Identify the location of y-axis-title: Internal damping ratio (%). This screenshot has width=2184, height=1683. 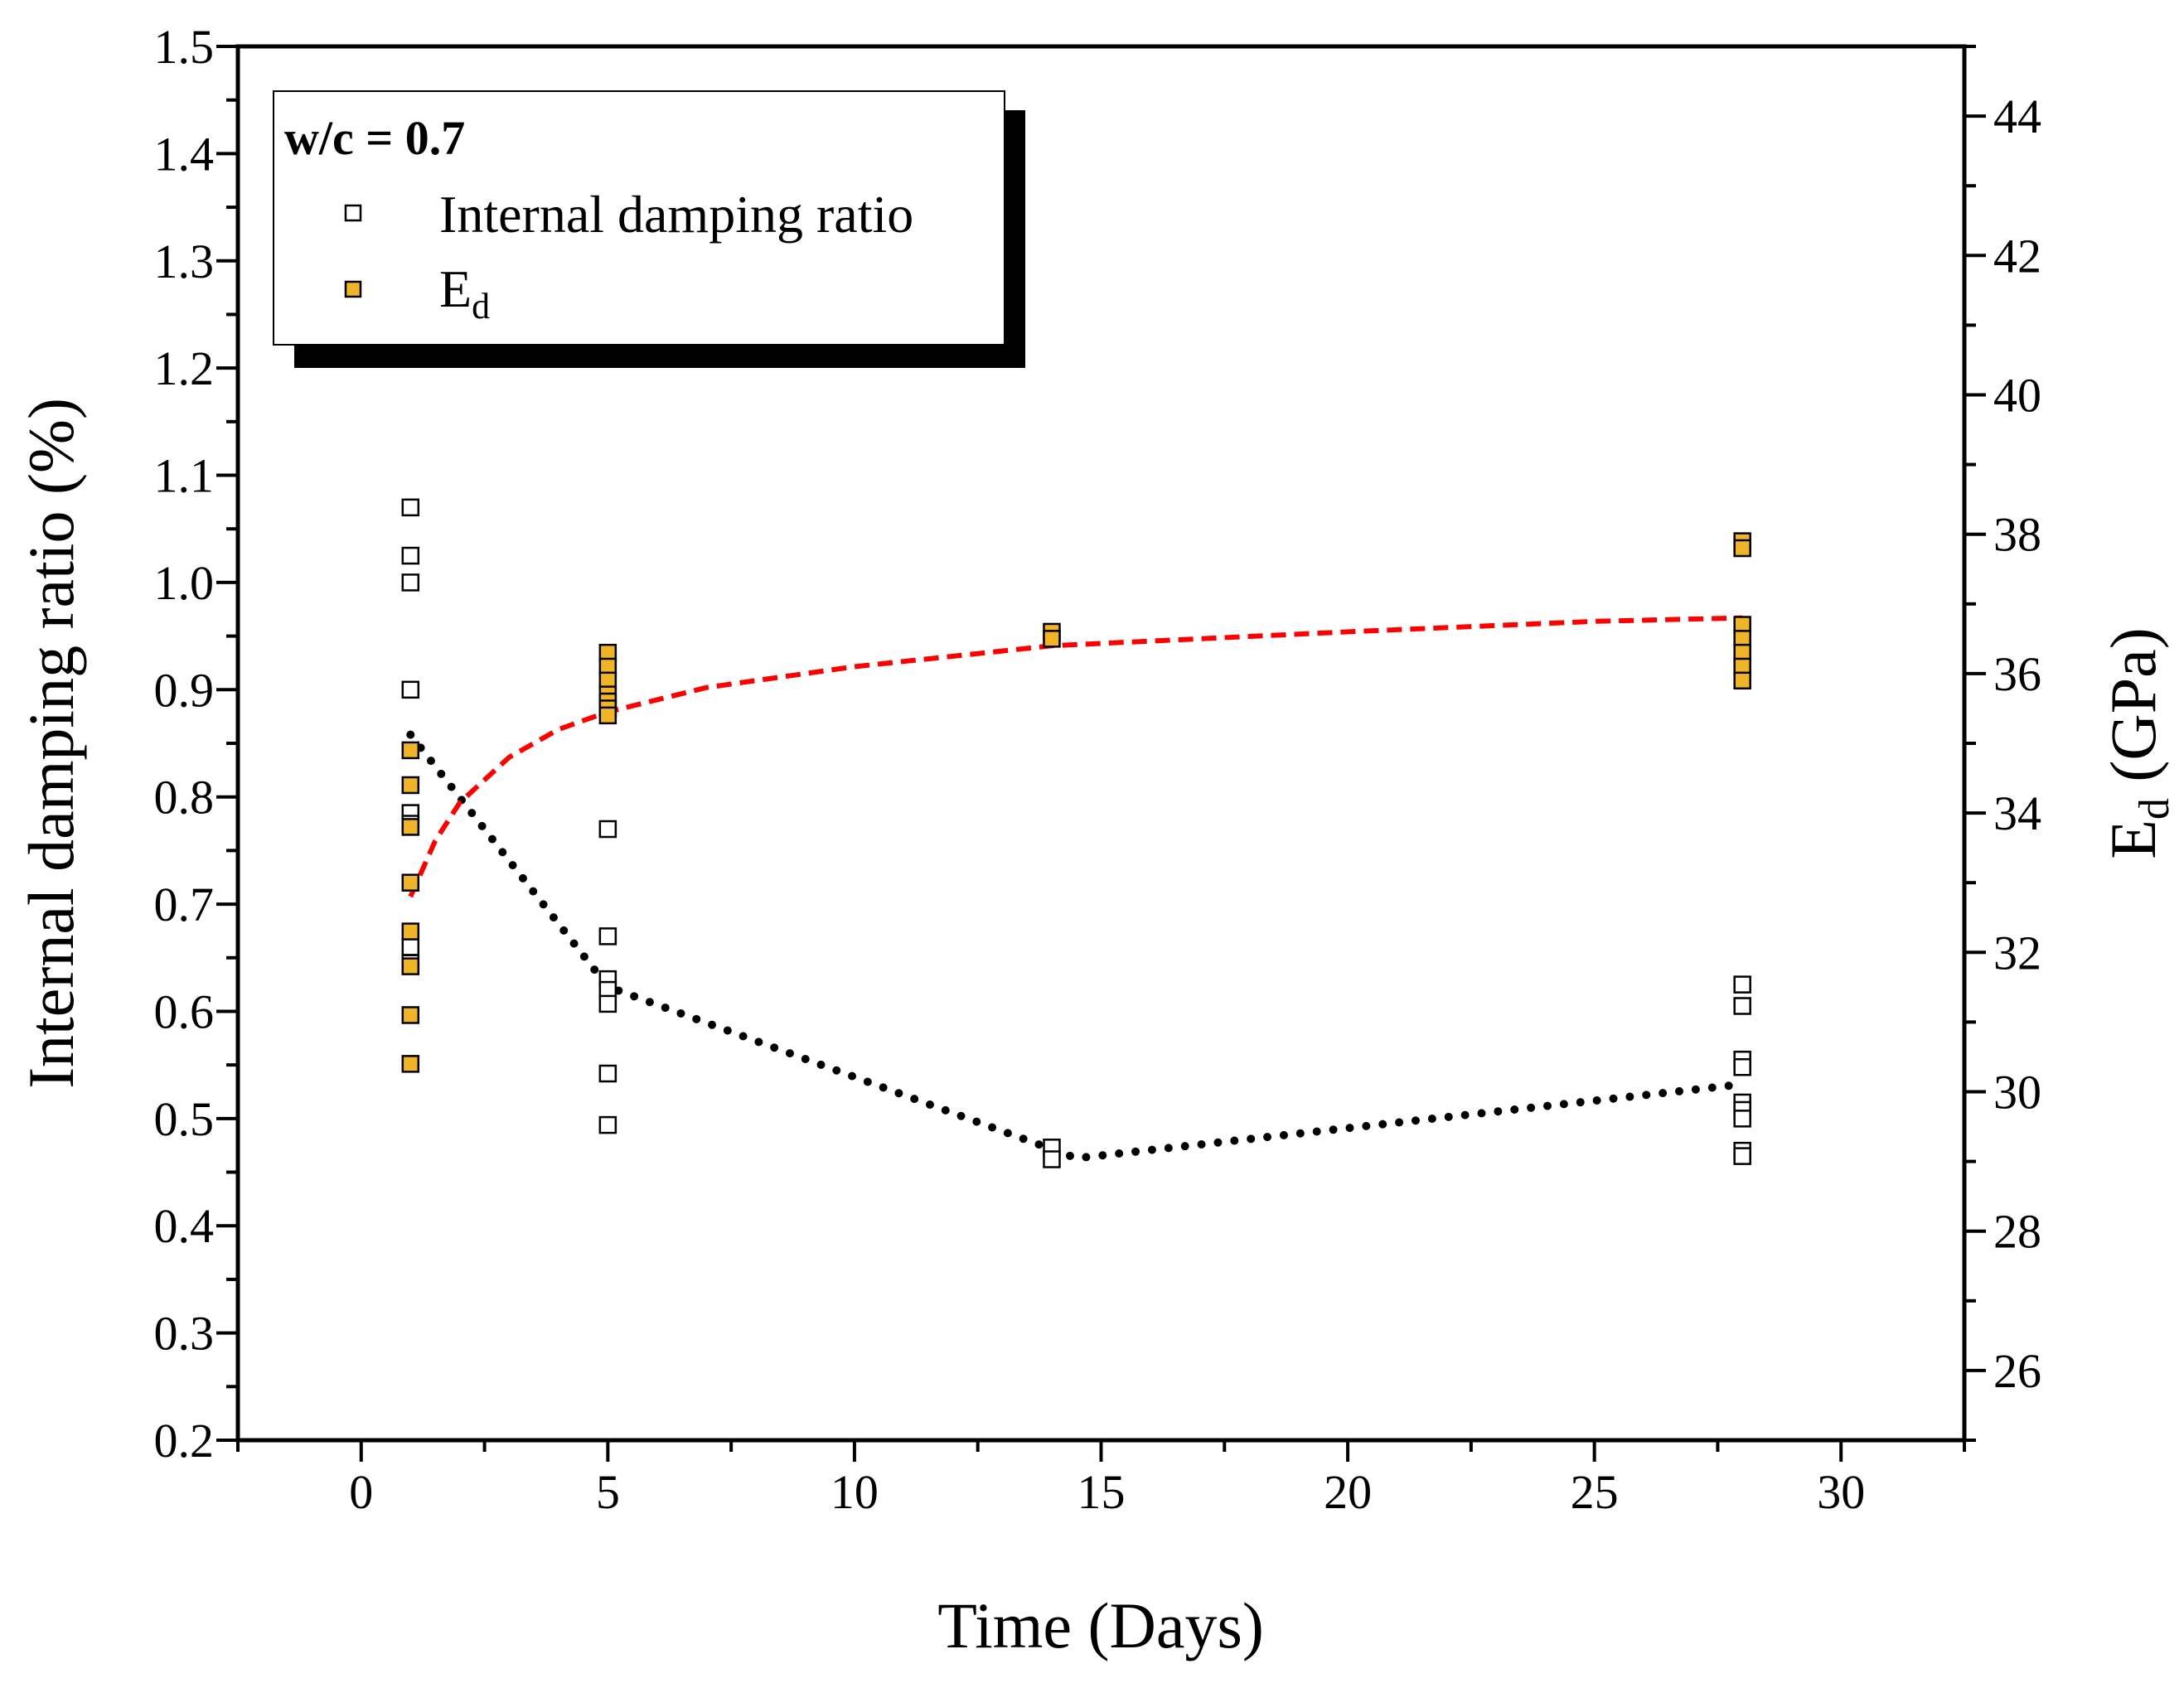
(51, 743).